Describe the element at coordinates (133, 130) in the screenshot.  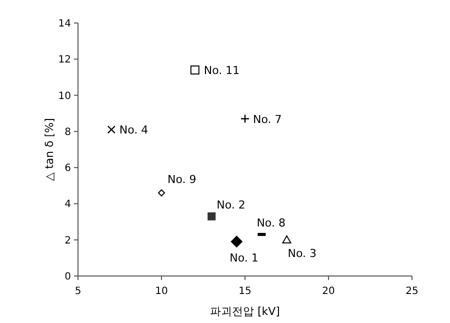
I see `series-label: No. 4` at that location.